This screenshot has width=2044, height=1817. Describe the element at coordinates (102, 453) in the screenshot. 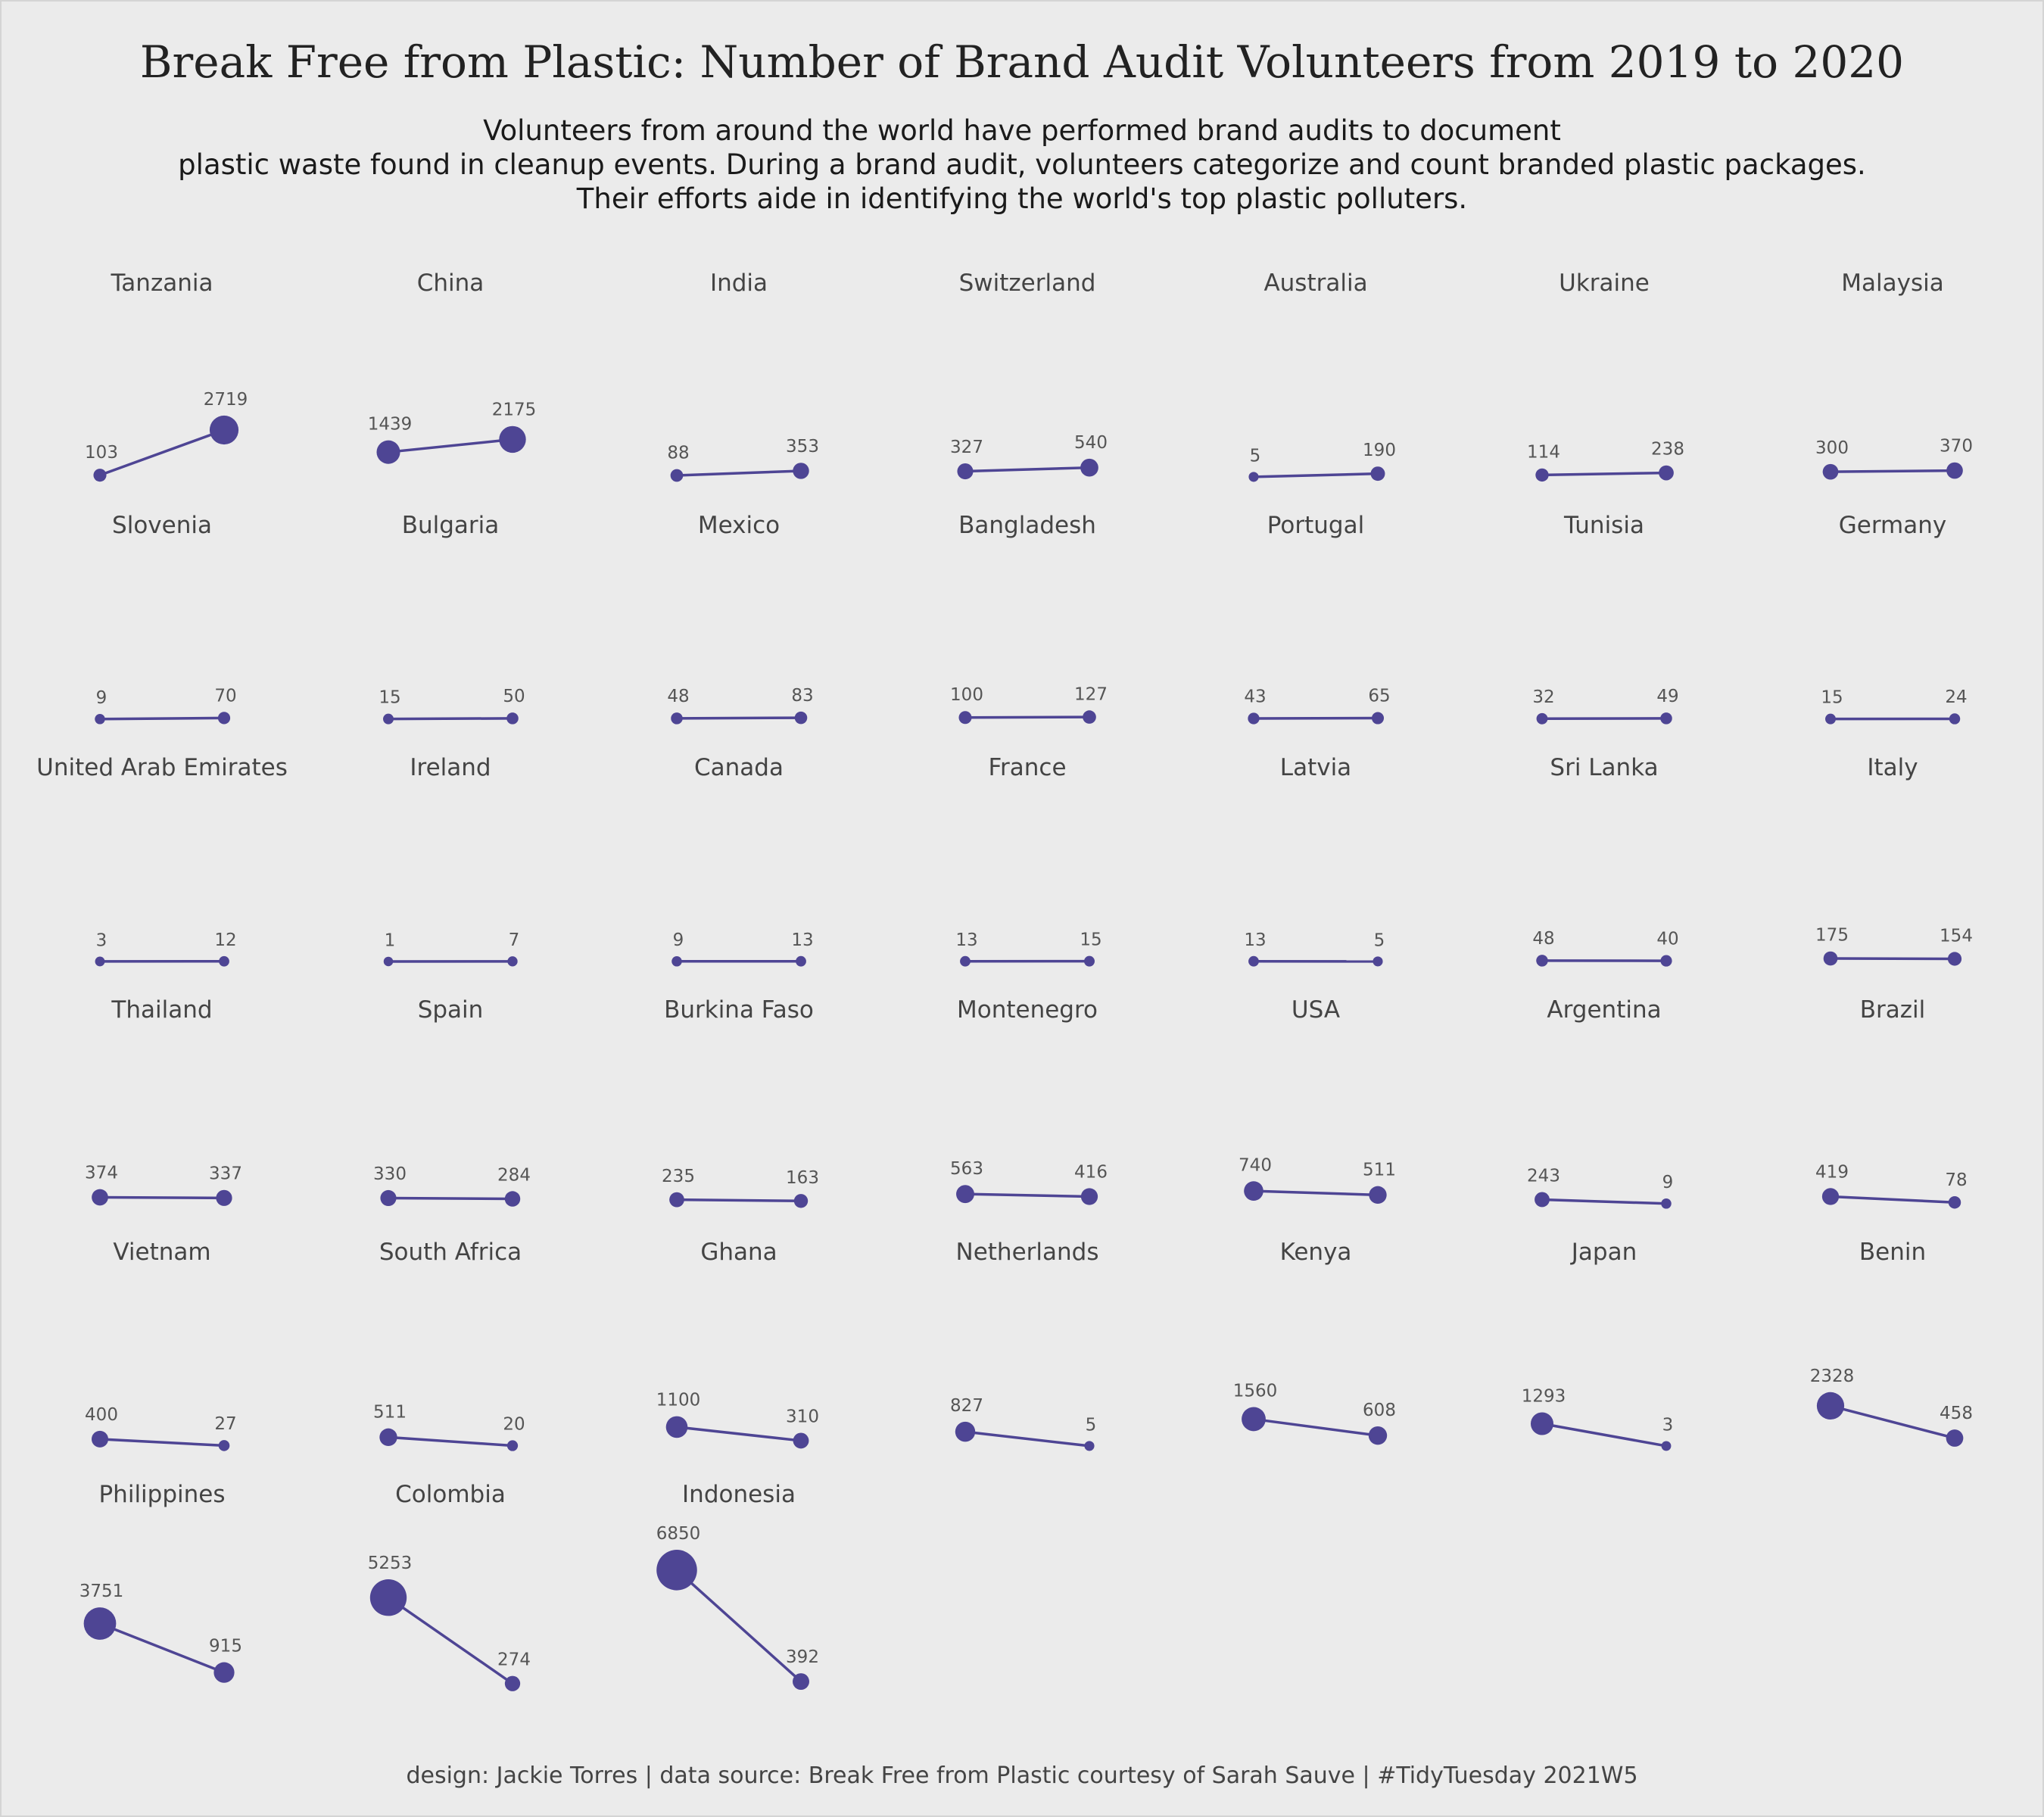

I see `value-label-2019: 103` at that location.